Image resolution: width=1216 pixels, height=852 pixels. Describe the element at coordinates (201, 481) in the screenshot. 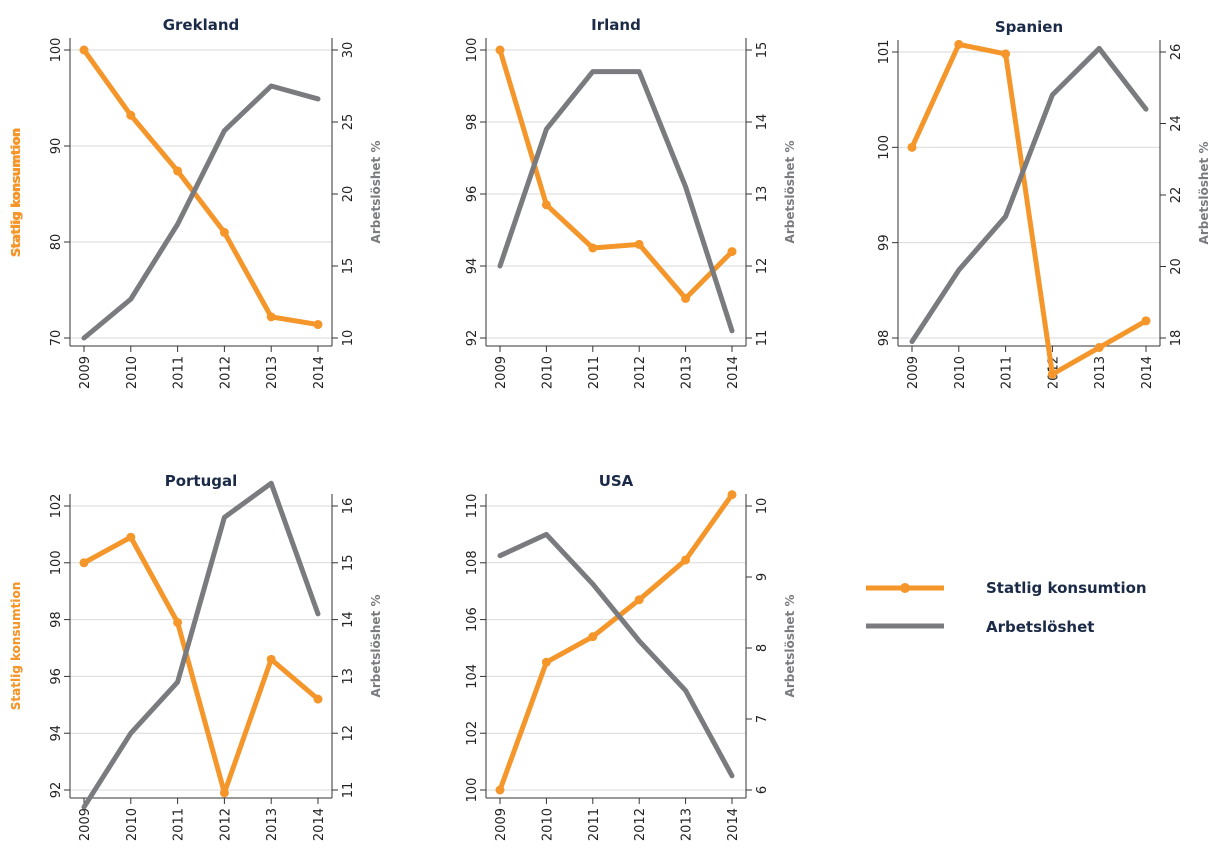

I see `chart-title: Portugal` at that location.